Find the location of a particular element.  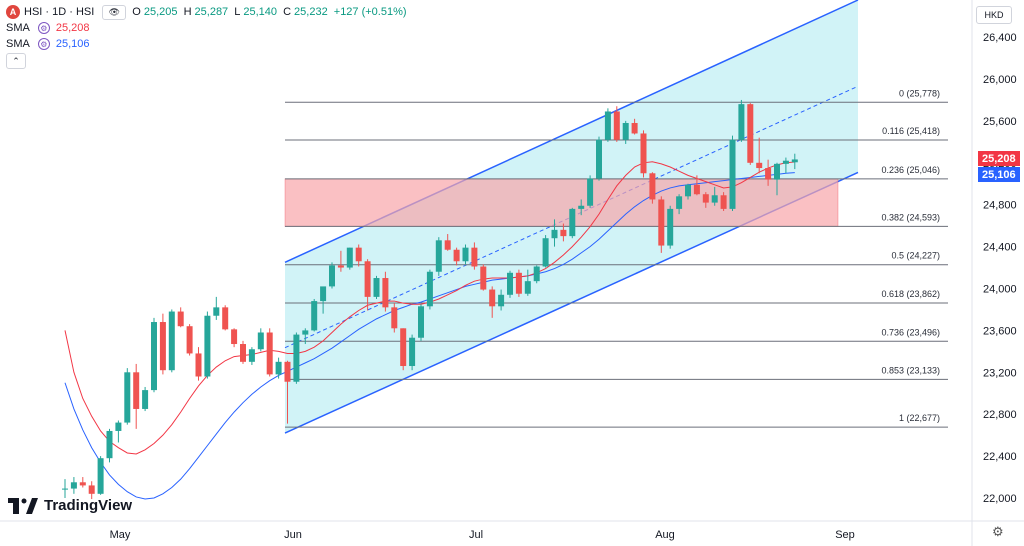

price-tick-label: 26,000 is located at coordinates (1000, 80).